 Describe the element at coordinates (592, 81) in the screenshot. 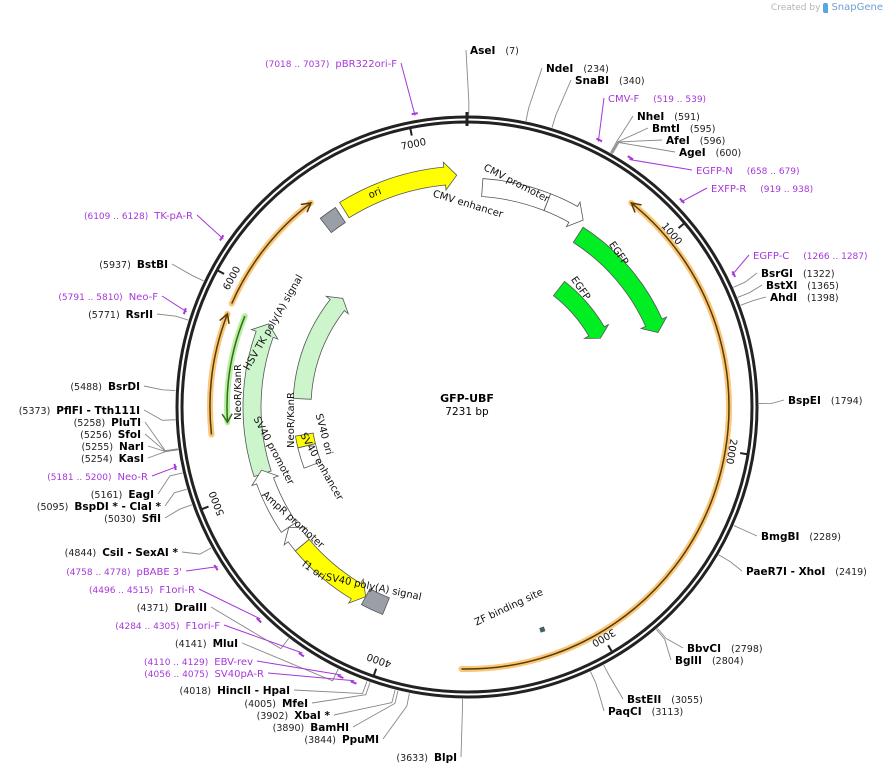

I see `enzyme-name: SnaBI` at that location.